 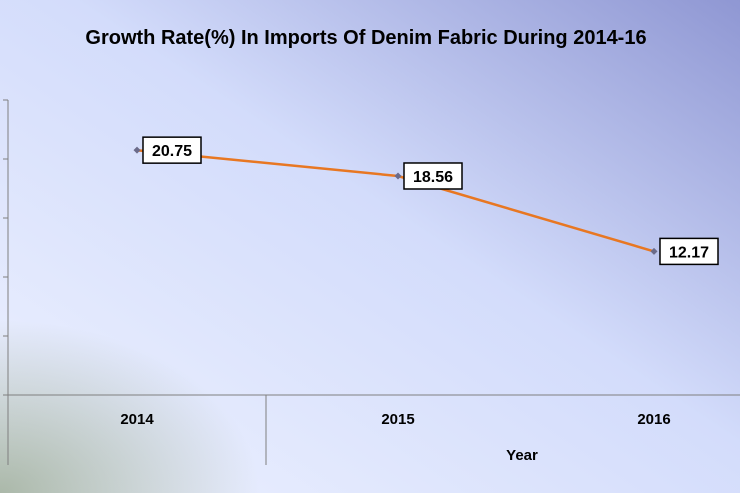 I want to click on data-point-2015, so click(x=398, y=176).